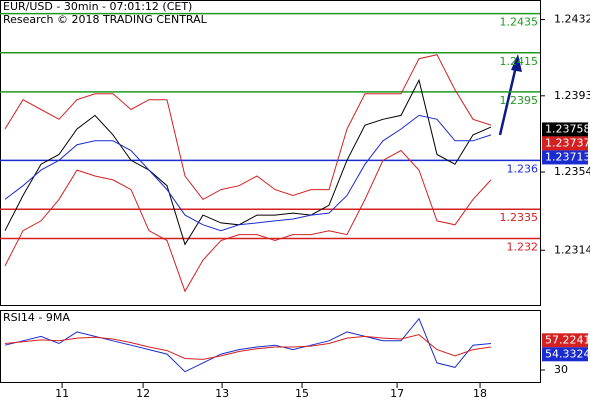 This screenshot has height=400, width=590. I want to click on price-tag-label: 57.2241, so click(567, 339).